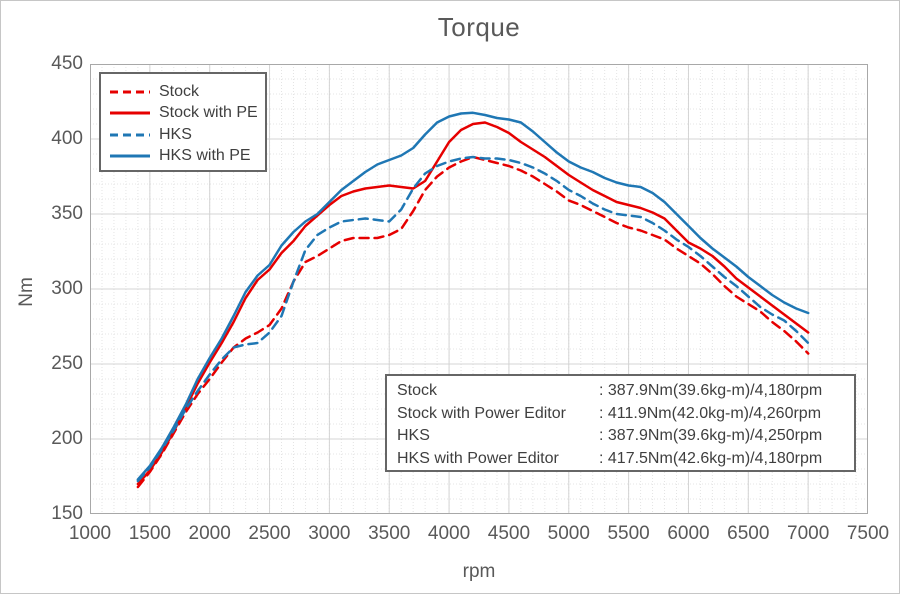 This screenshot has width=900, height=594. I want to click on legend-label: HKS, so click(175, 134).